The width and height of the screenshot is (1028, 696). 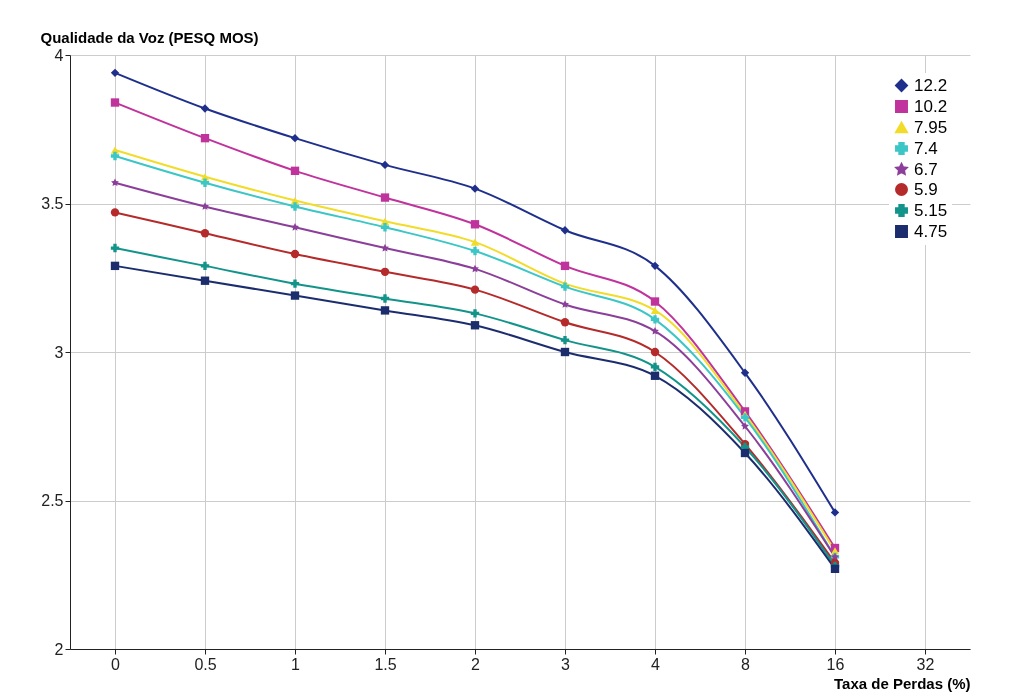 What do you see at coordinates (902, 683) in the screenshot?
I see `x-axis-title: Taxa de Perdas (%)` at bounding box center [902, 683].